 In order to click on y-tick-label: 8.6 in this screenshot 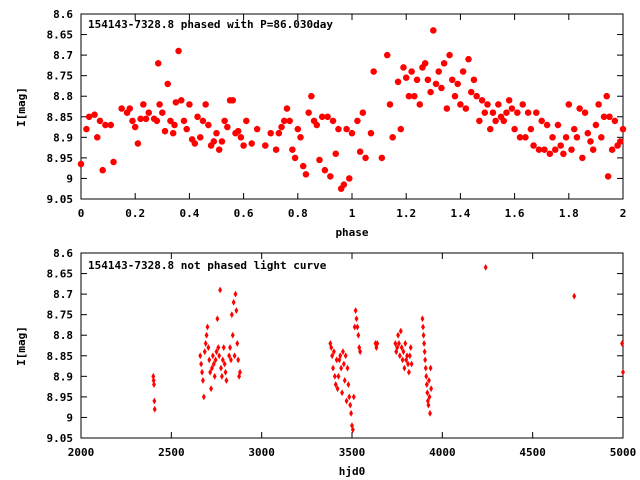, I will do `click(63, 14)`.